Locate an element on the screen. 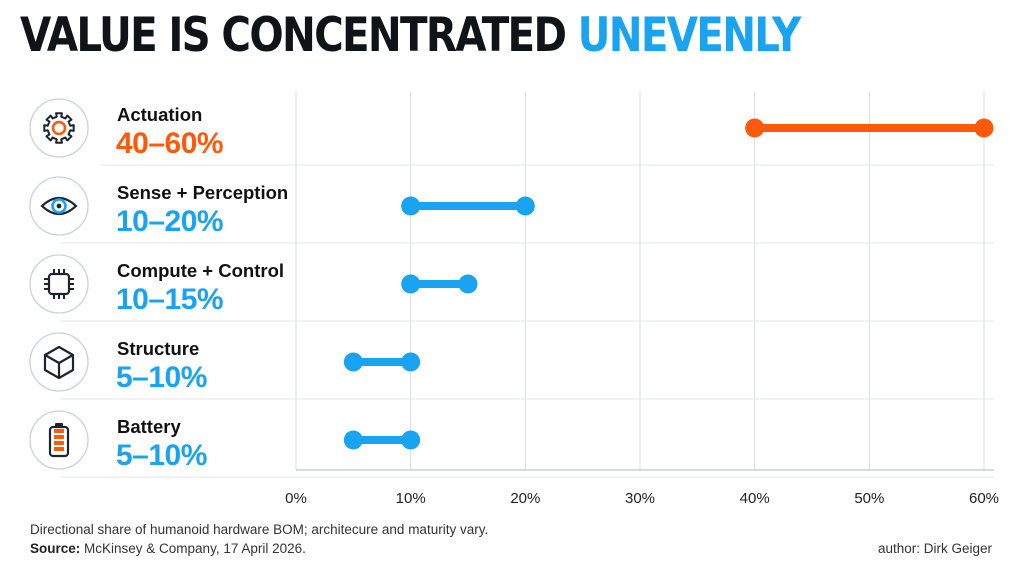 The width and height of the screenshot is (1024, 576). x-tick-label: 60% is located at coordinates (984, 498).